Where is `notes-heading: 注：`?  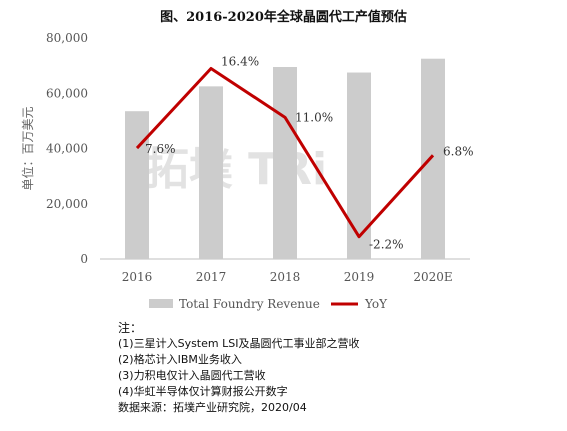 notes-heading: 注： is located at coordinates (130, 328).